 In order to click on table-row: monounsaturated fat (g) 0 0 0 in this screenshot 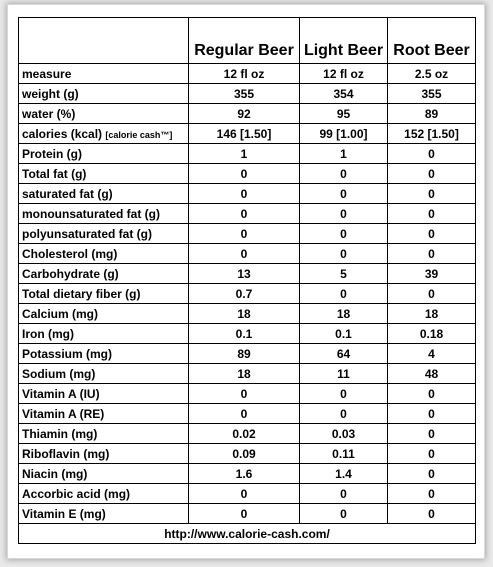, I will do `click(247, 213)`.